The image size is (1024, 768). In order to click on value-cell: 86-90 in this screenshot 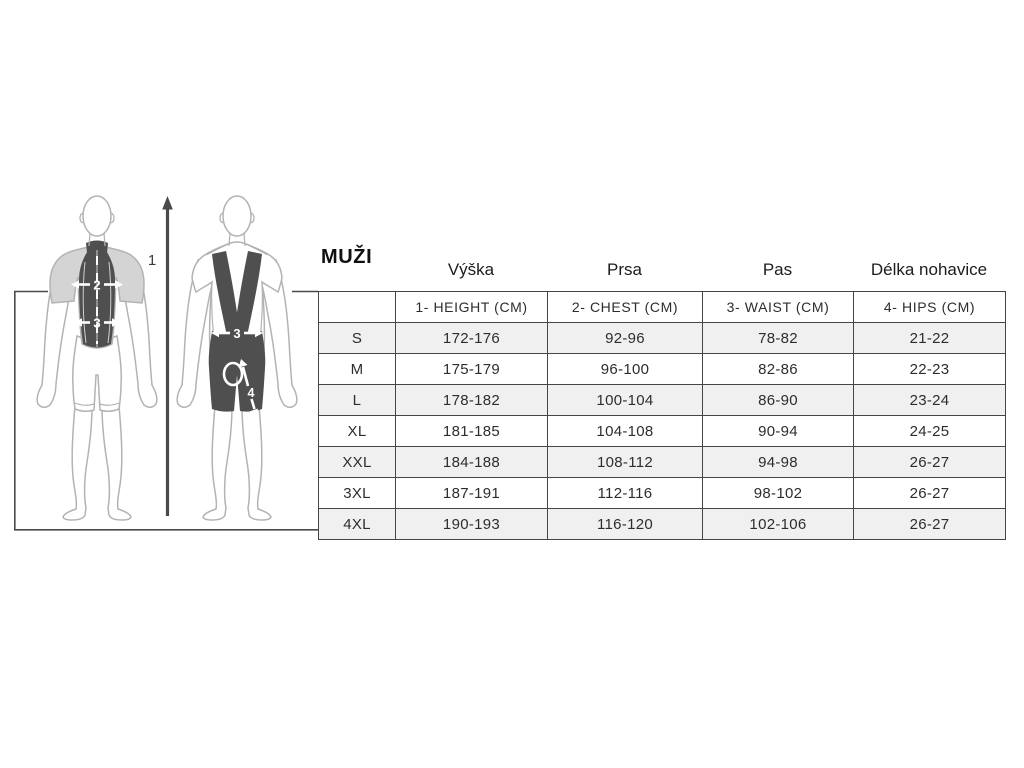, I will do `click(778, 400)`.